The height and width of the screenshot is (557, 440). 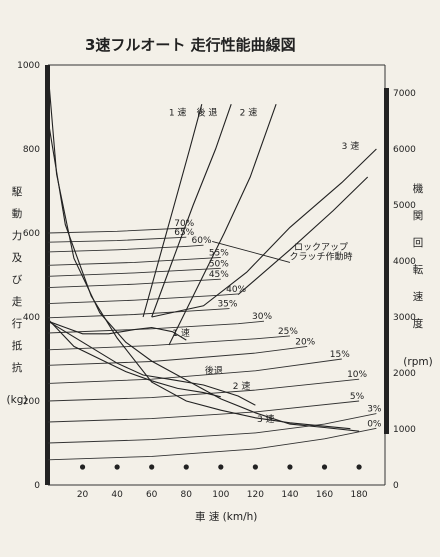 I want to click on y-left-label-char: 抗, so click(x=17, y=367).